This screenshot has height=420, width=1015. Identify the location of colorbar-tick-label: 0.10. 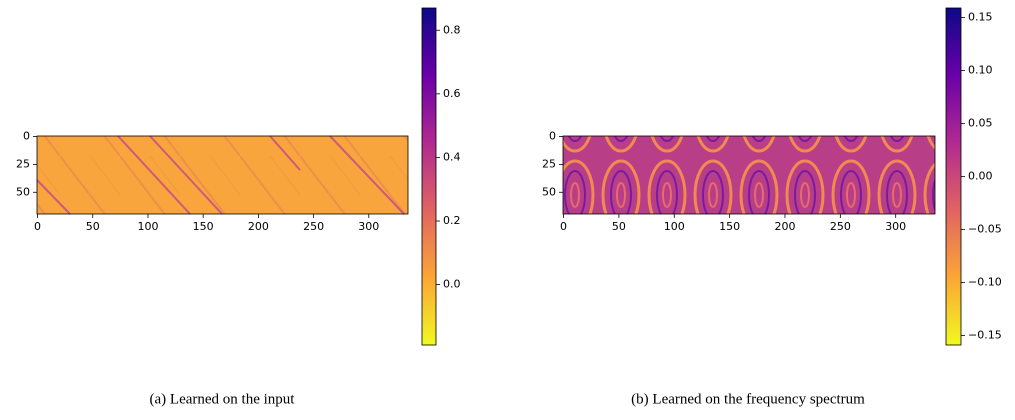
(980, 70).